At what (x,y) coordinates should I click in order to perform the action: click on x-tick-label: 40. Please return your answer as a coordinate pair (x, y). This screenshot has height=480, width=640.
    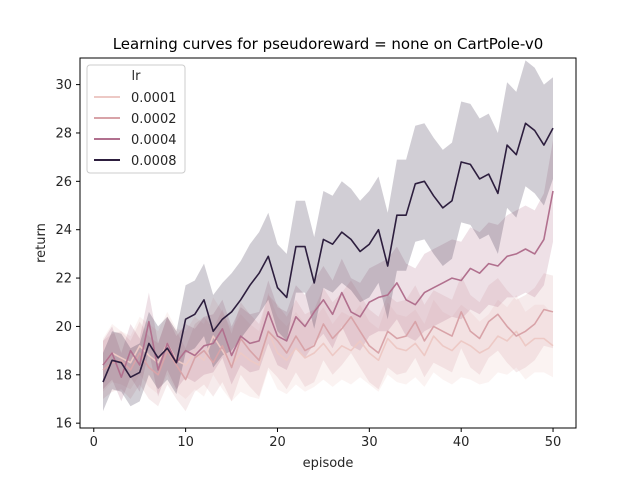
    Looking at the image, I should click on (461, 442).